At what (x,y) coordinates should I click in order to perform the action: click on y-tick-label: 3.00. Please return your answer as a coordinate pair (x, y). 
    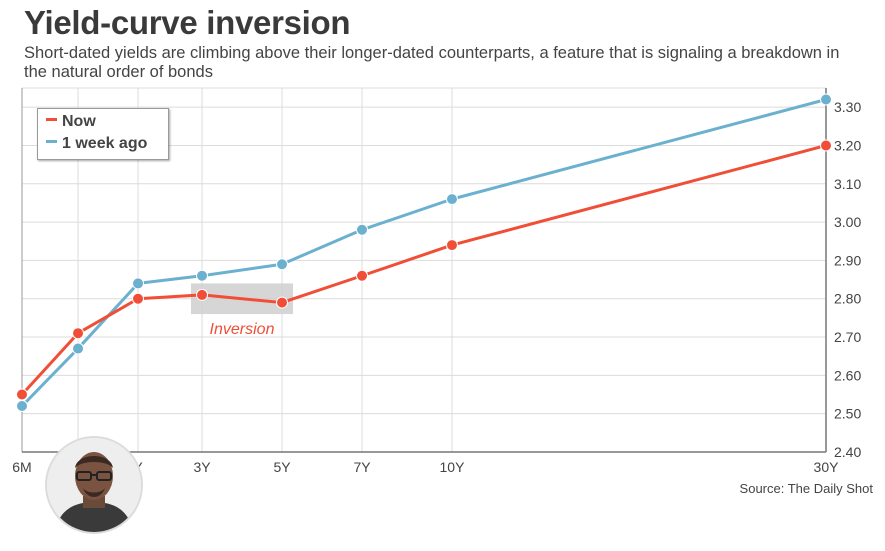
    Looking at the image, I should click on (847, 222).